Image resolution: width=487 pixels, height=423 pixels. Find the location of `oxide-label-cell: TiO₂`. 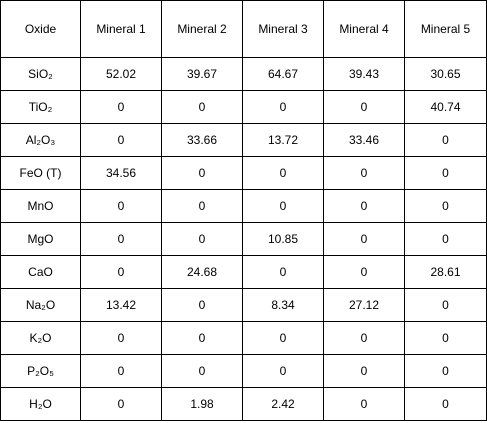

oxide-label-cell: TiO₂ is located at coordinates (40, 107).